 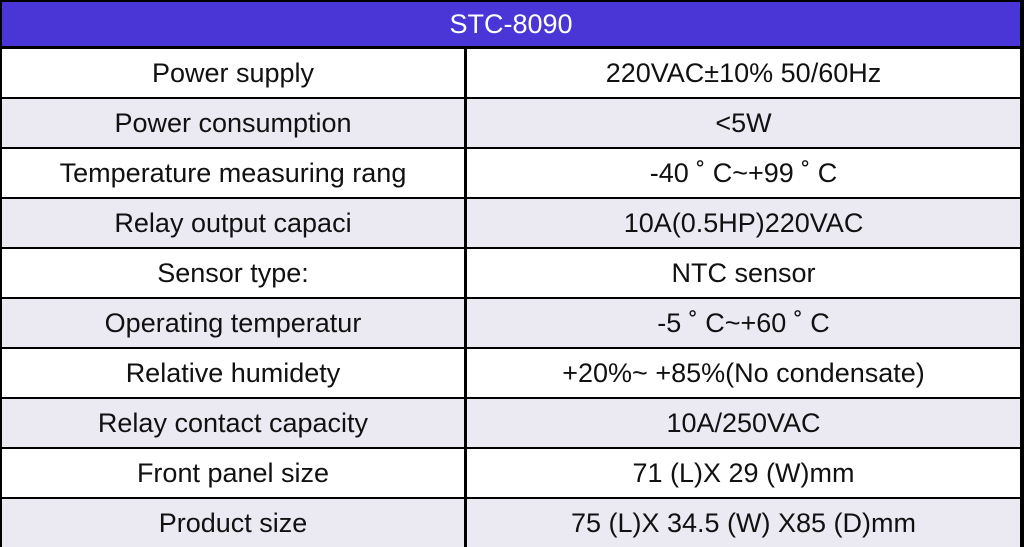 I want to click on row-value: 10A(0.5HP)220VAC, so click(x=743, y=223).